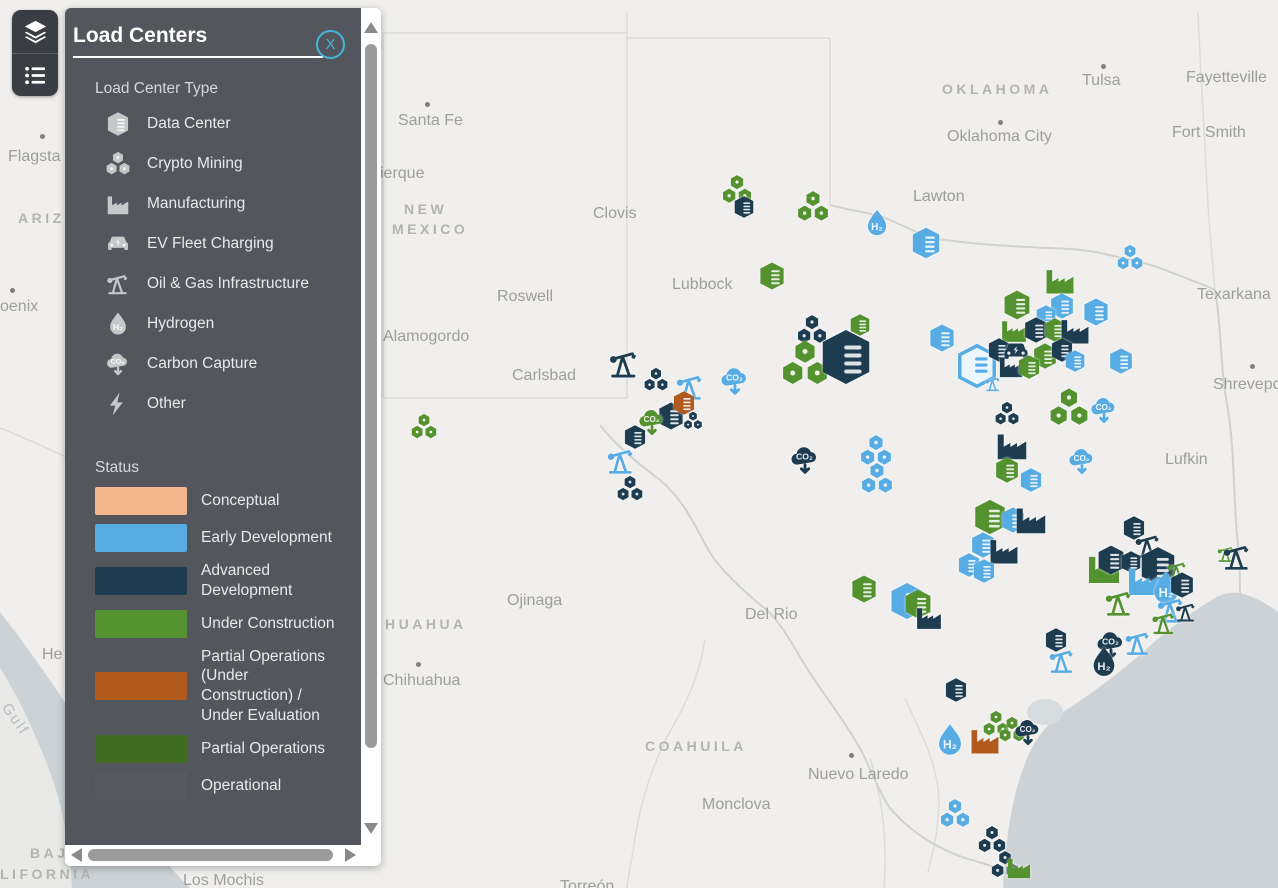 The width and height of the screenshot is (1278, 888). Describe the element at coordinates (371, 396) in the screenshot. I see `vertical-scroll-thumb` at that location.